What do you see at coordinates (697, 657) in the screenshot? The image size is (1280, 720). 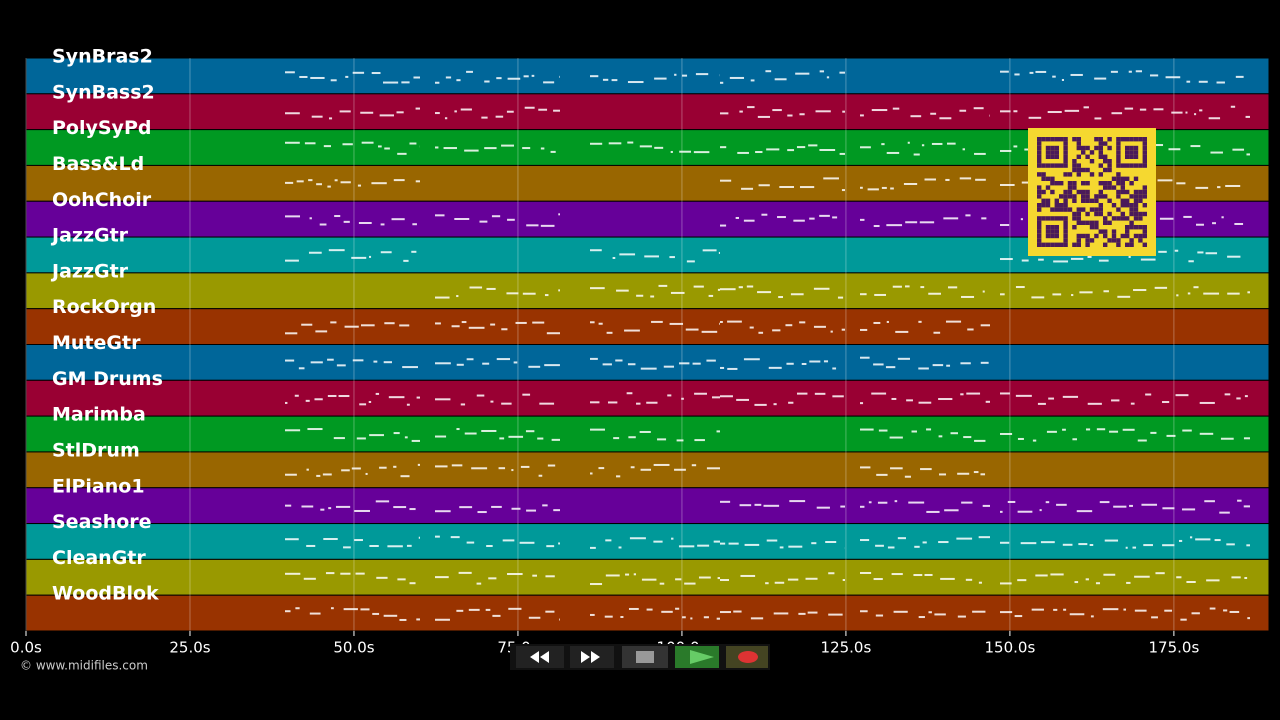 I see `play-button` at bounding box center [697, 657].